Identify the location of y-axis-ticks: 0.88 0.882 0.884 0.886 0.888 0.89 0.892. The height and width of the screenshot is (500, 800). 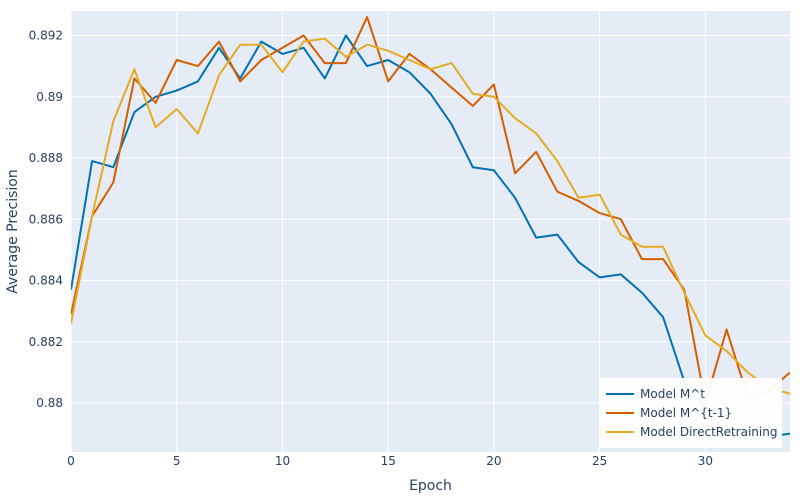
(46, 220).